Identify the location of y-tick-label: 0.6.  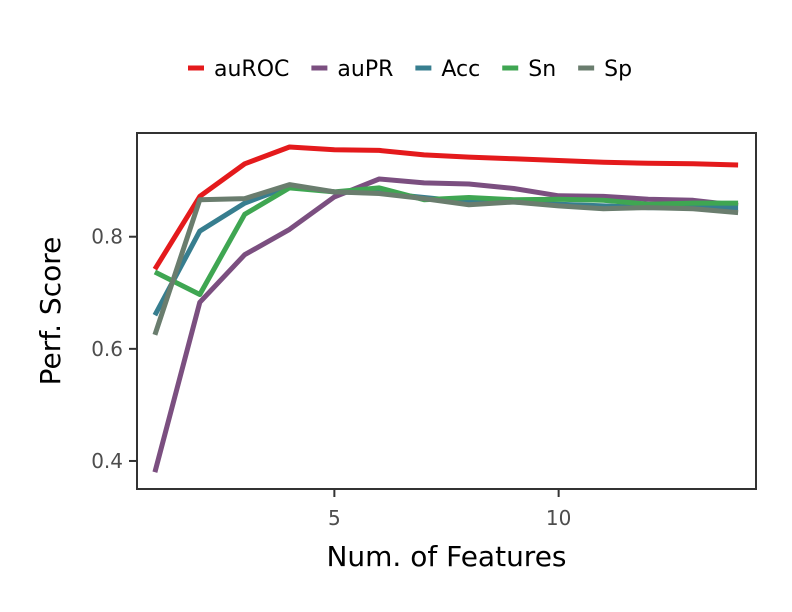
(107, 349).